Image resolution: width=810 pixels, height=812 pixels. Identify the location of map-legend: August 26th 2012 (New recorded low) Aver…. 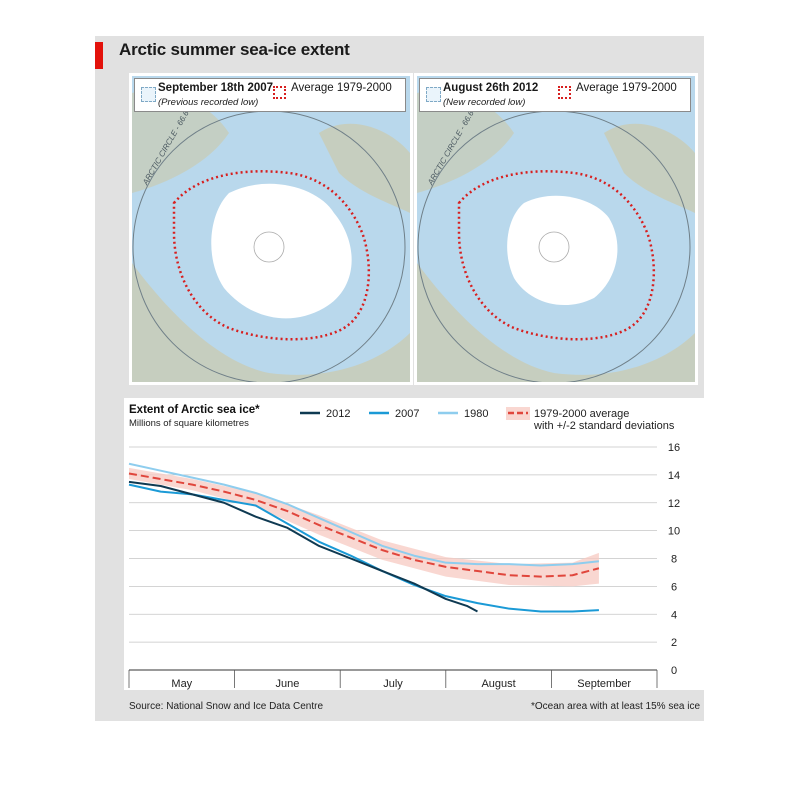
(555, 95).